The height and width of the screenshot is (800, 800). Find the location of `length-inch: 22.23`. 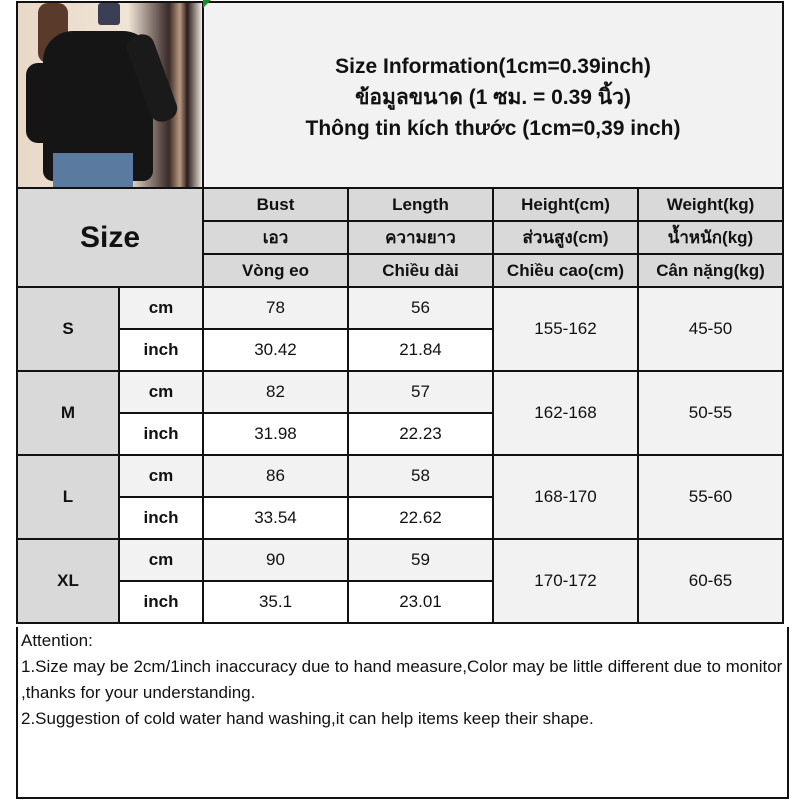

length-inch: 22.23 is located at coordinates (420, 434).